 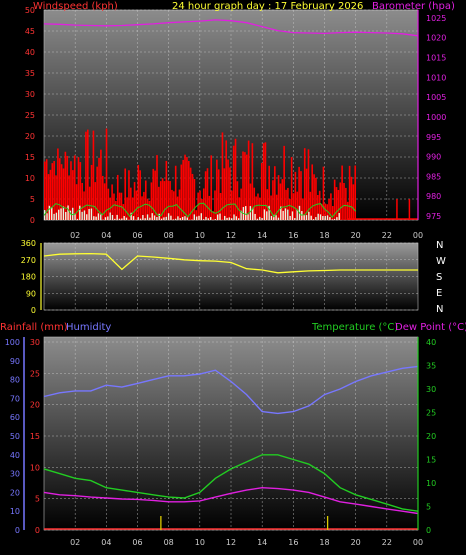 I want to click on rain-tick-label: 25, so click(x=35, y=373).